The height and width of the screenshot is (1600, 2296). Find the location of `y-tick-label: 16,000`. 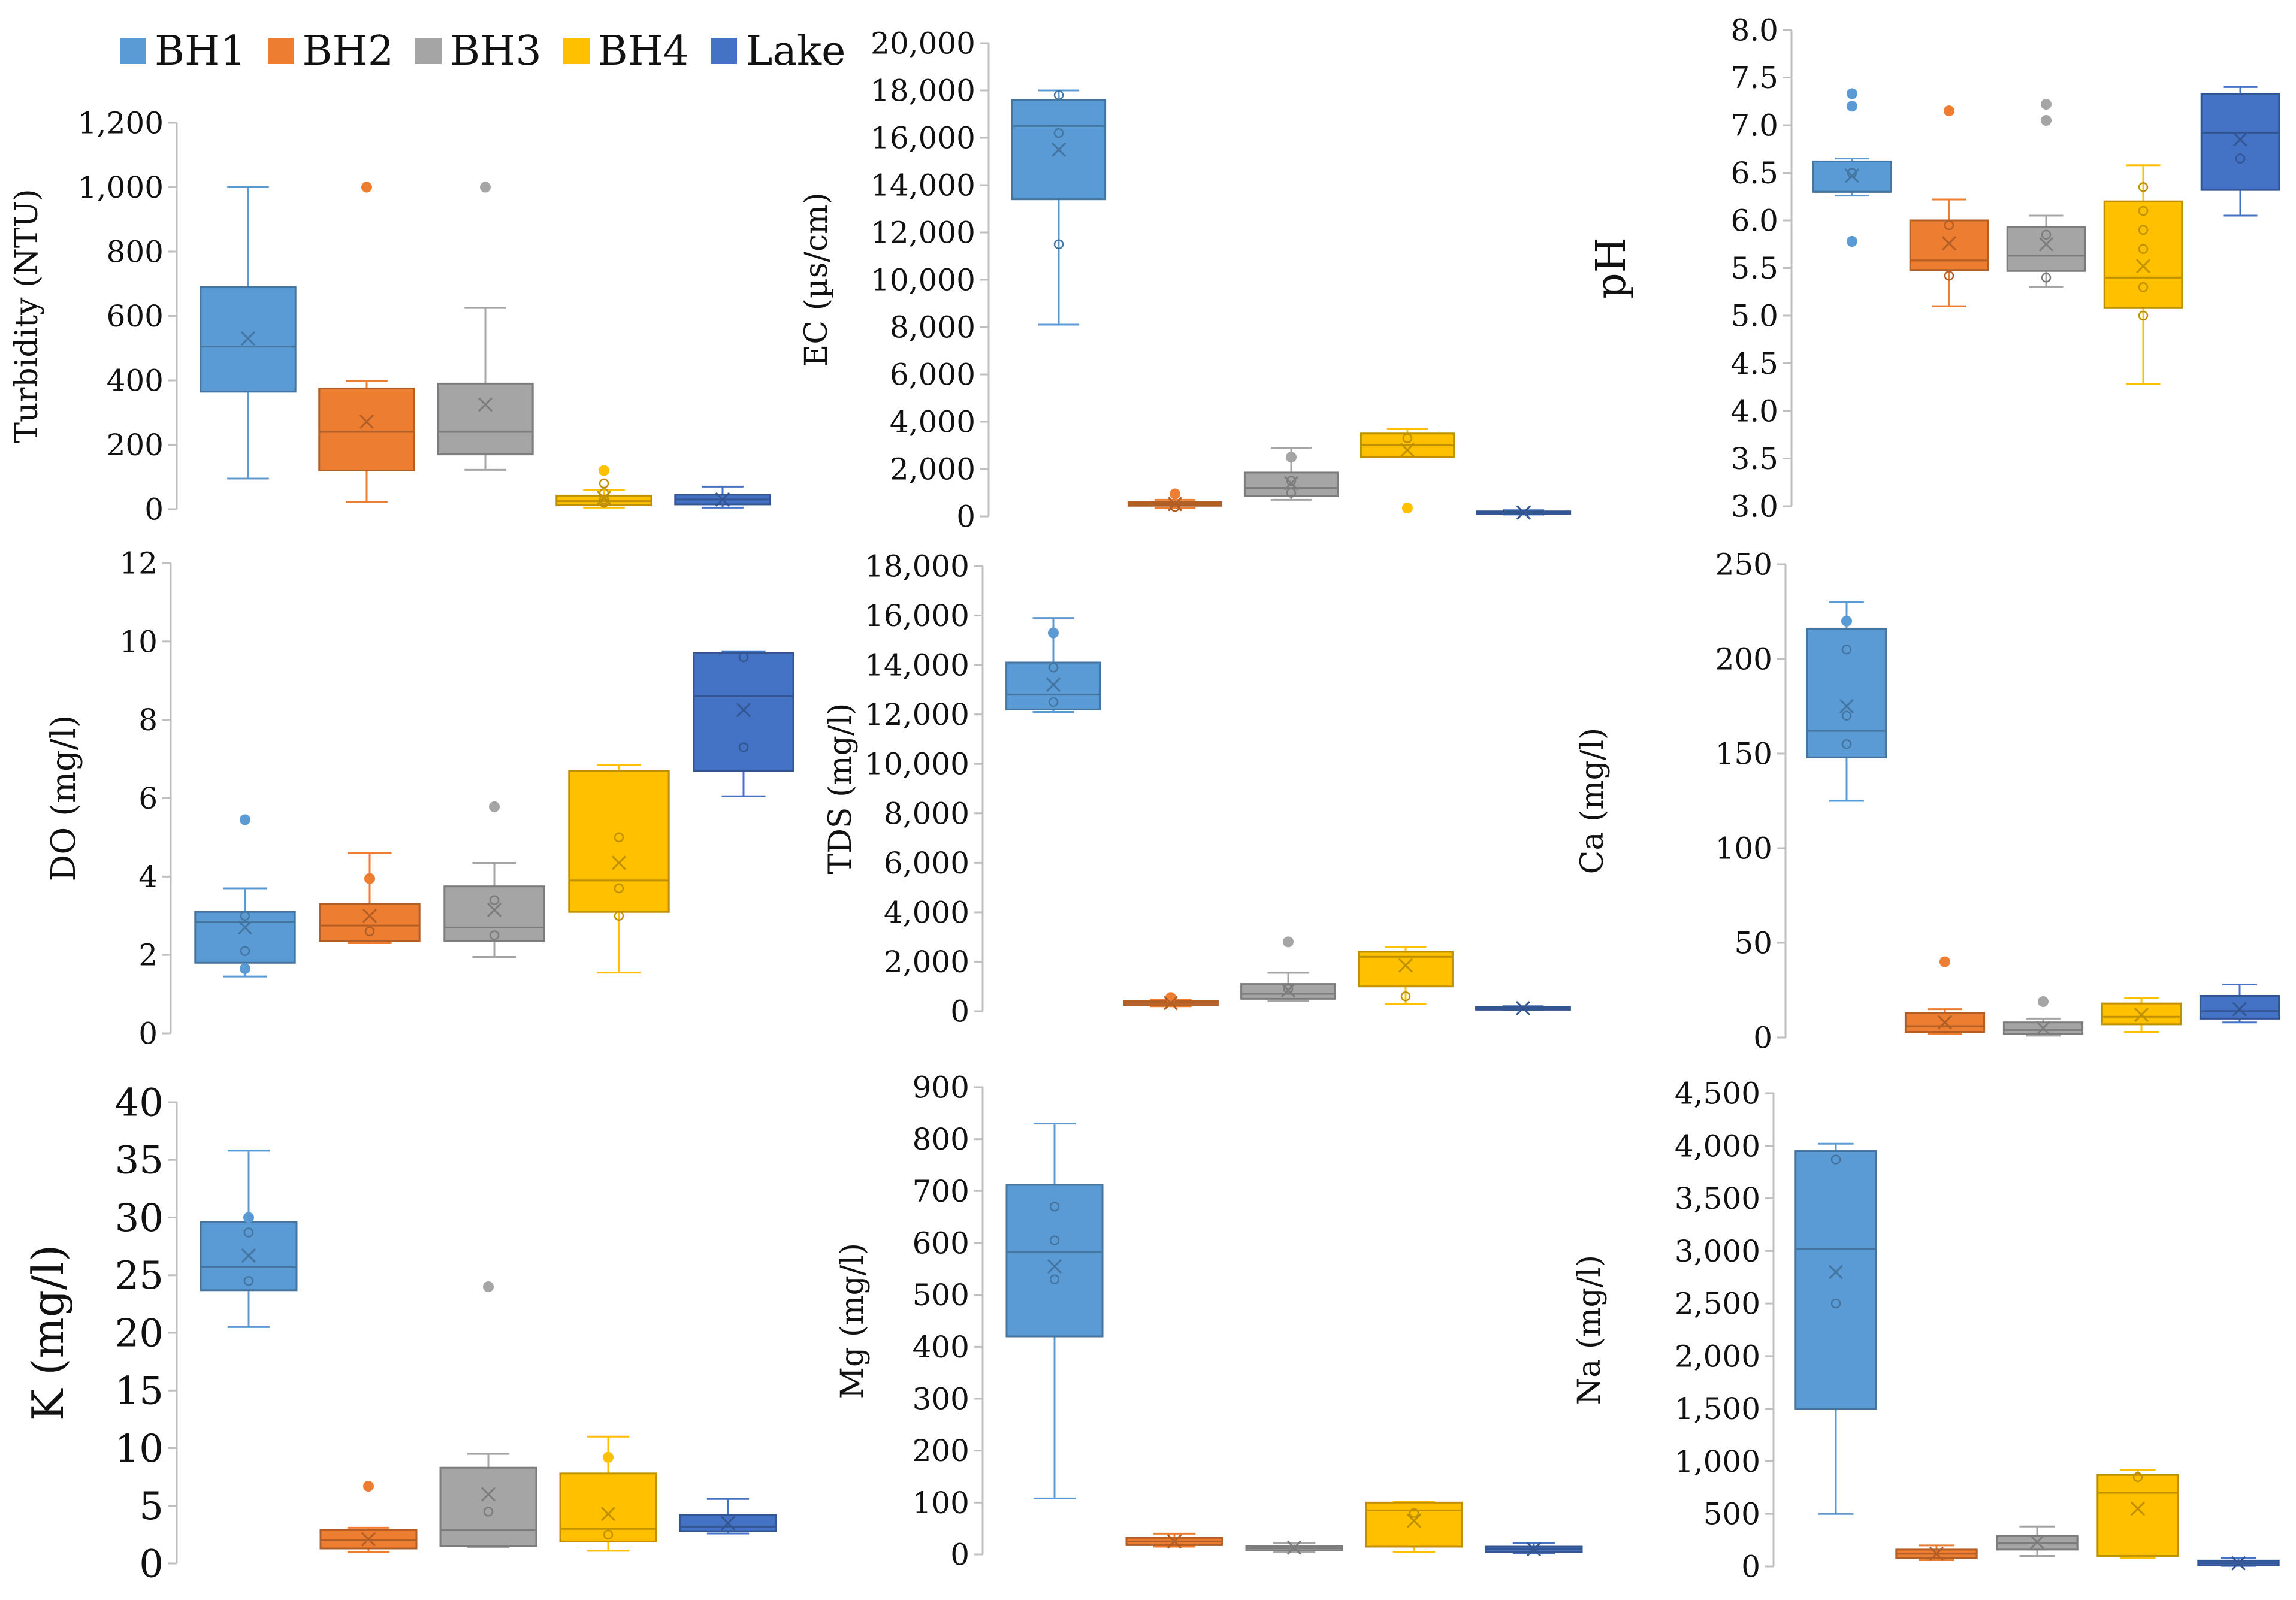

y-tick-label: 16,000 is located at coordinates (923, 138).